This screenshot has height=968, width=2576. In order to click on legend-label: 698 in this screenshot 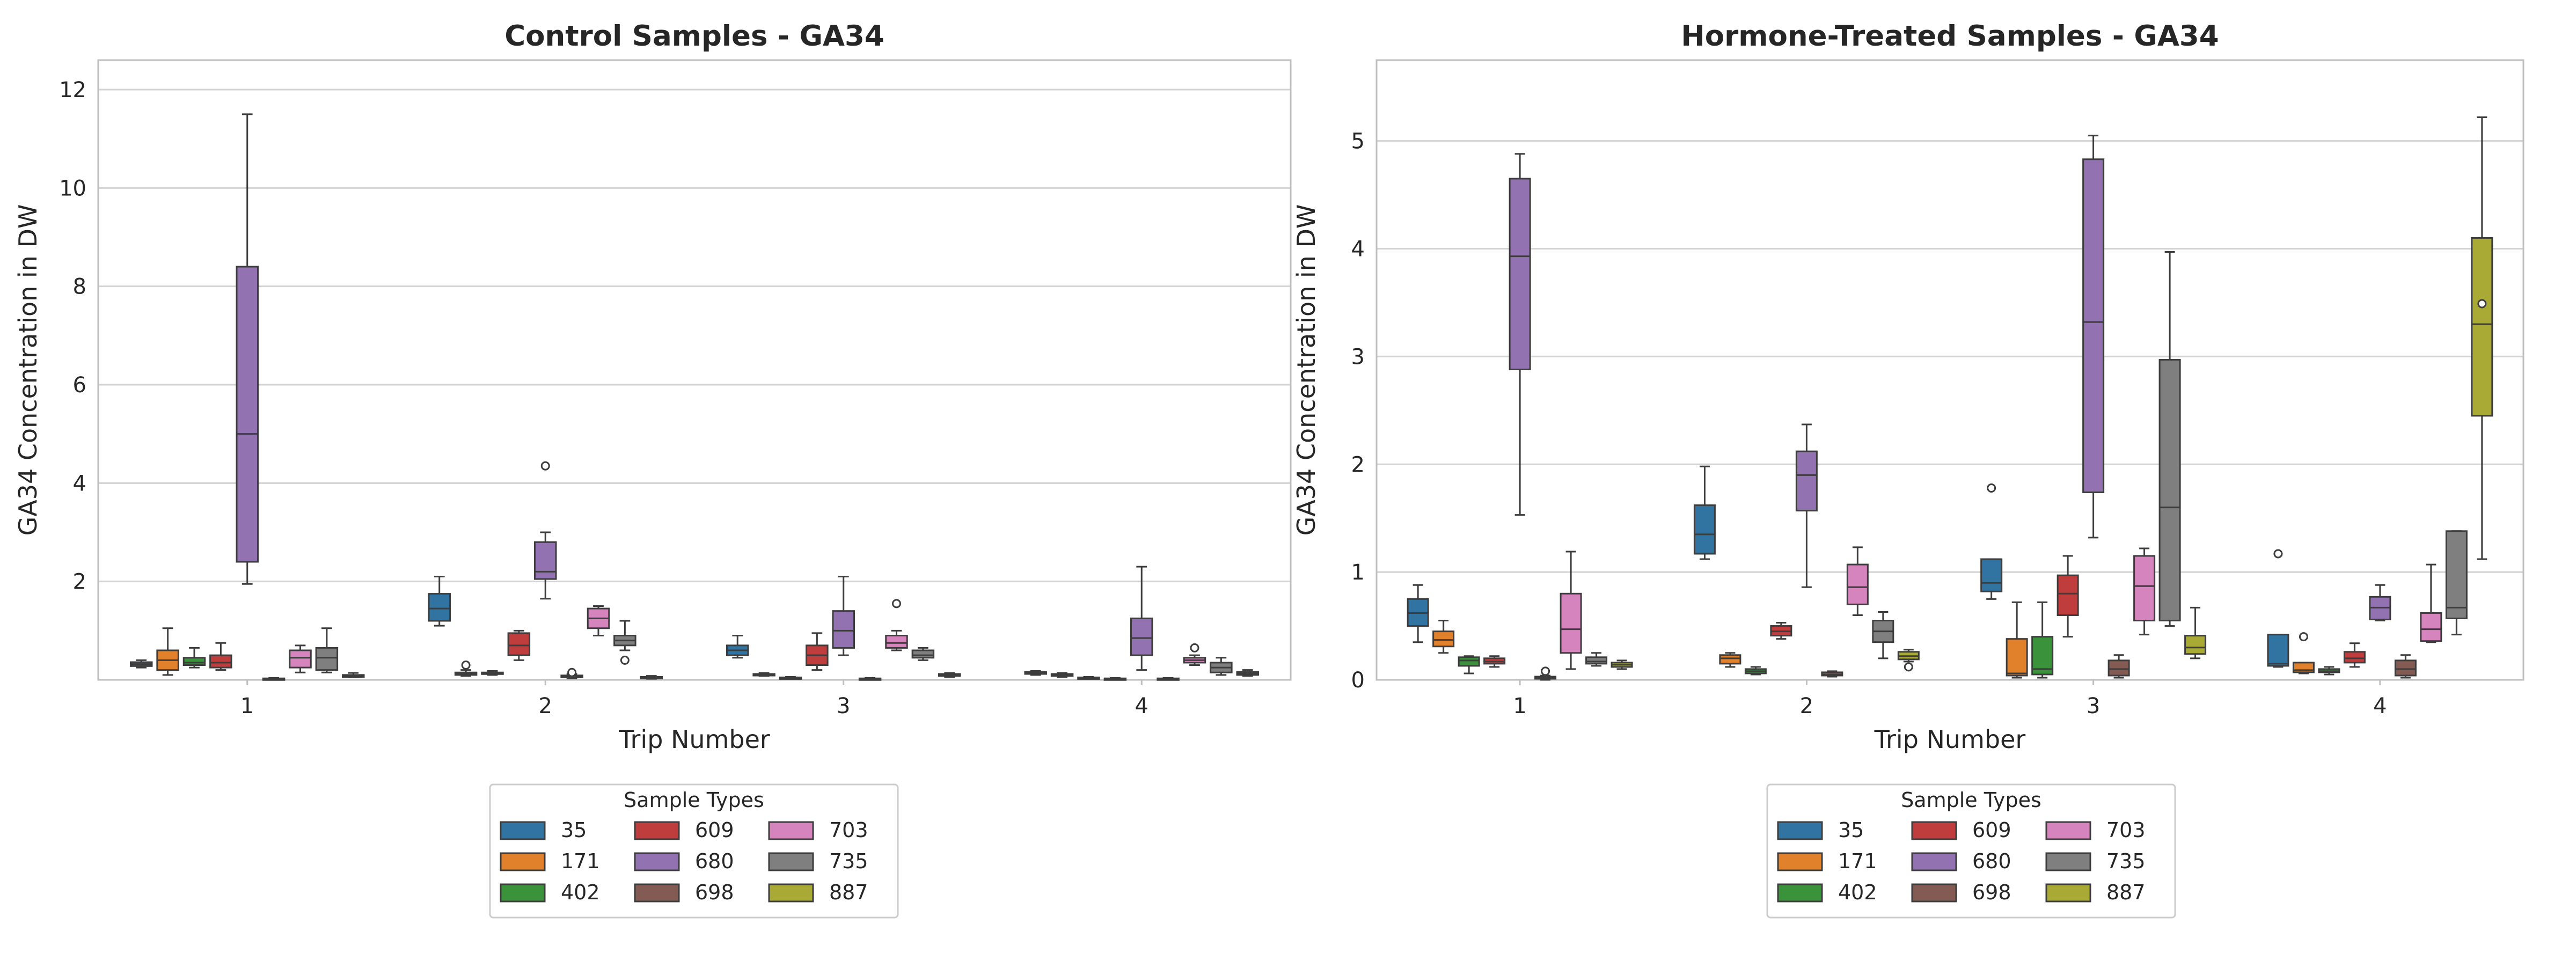, I will do `click(714, 892)`.